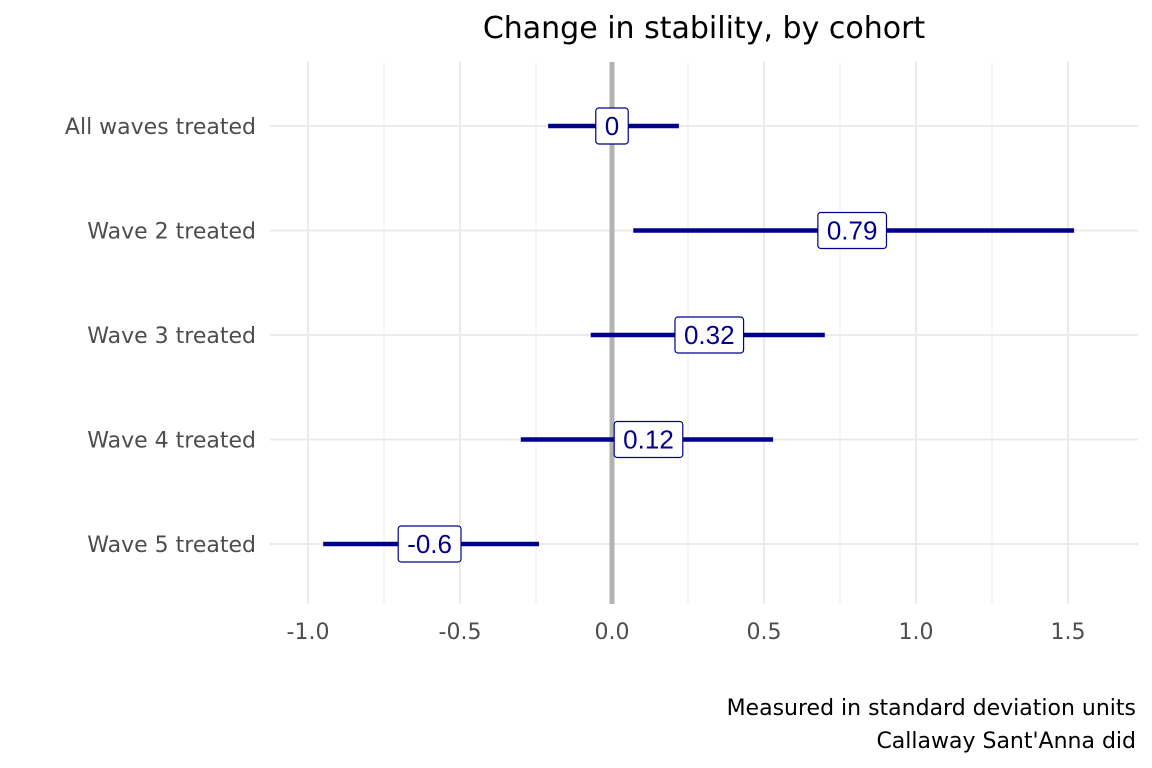  What do you see at coordinates (171, 336) in the screenshot?
I see `y-tick-label: Wave 3 treated` at bounding box center [171, 336].